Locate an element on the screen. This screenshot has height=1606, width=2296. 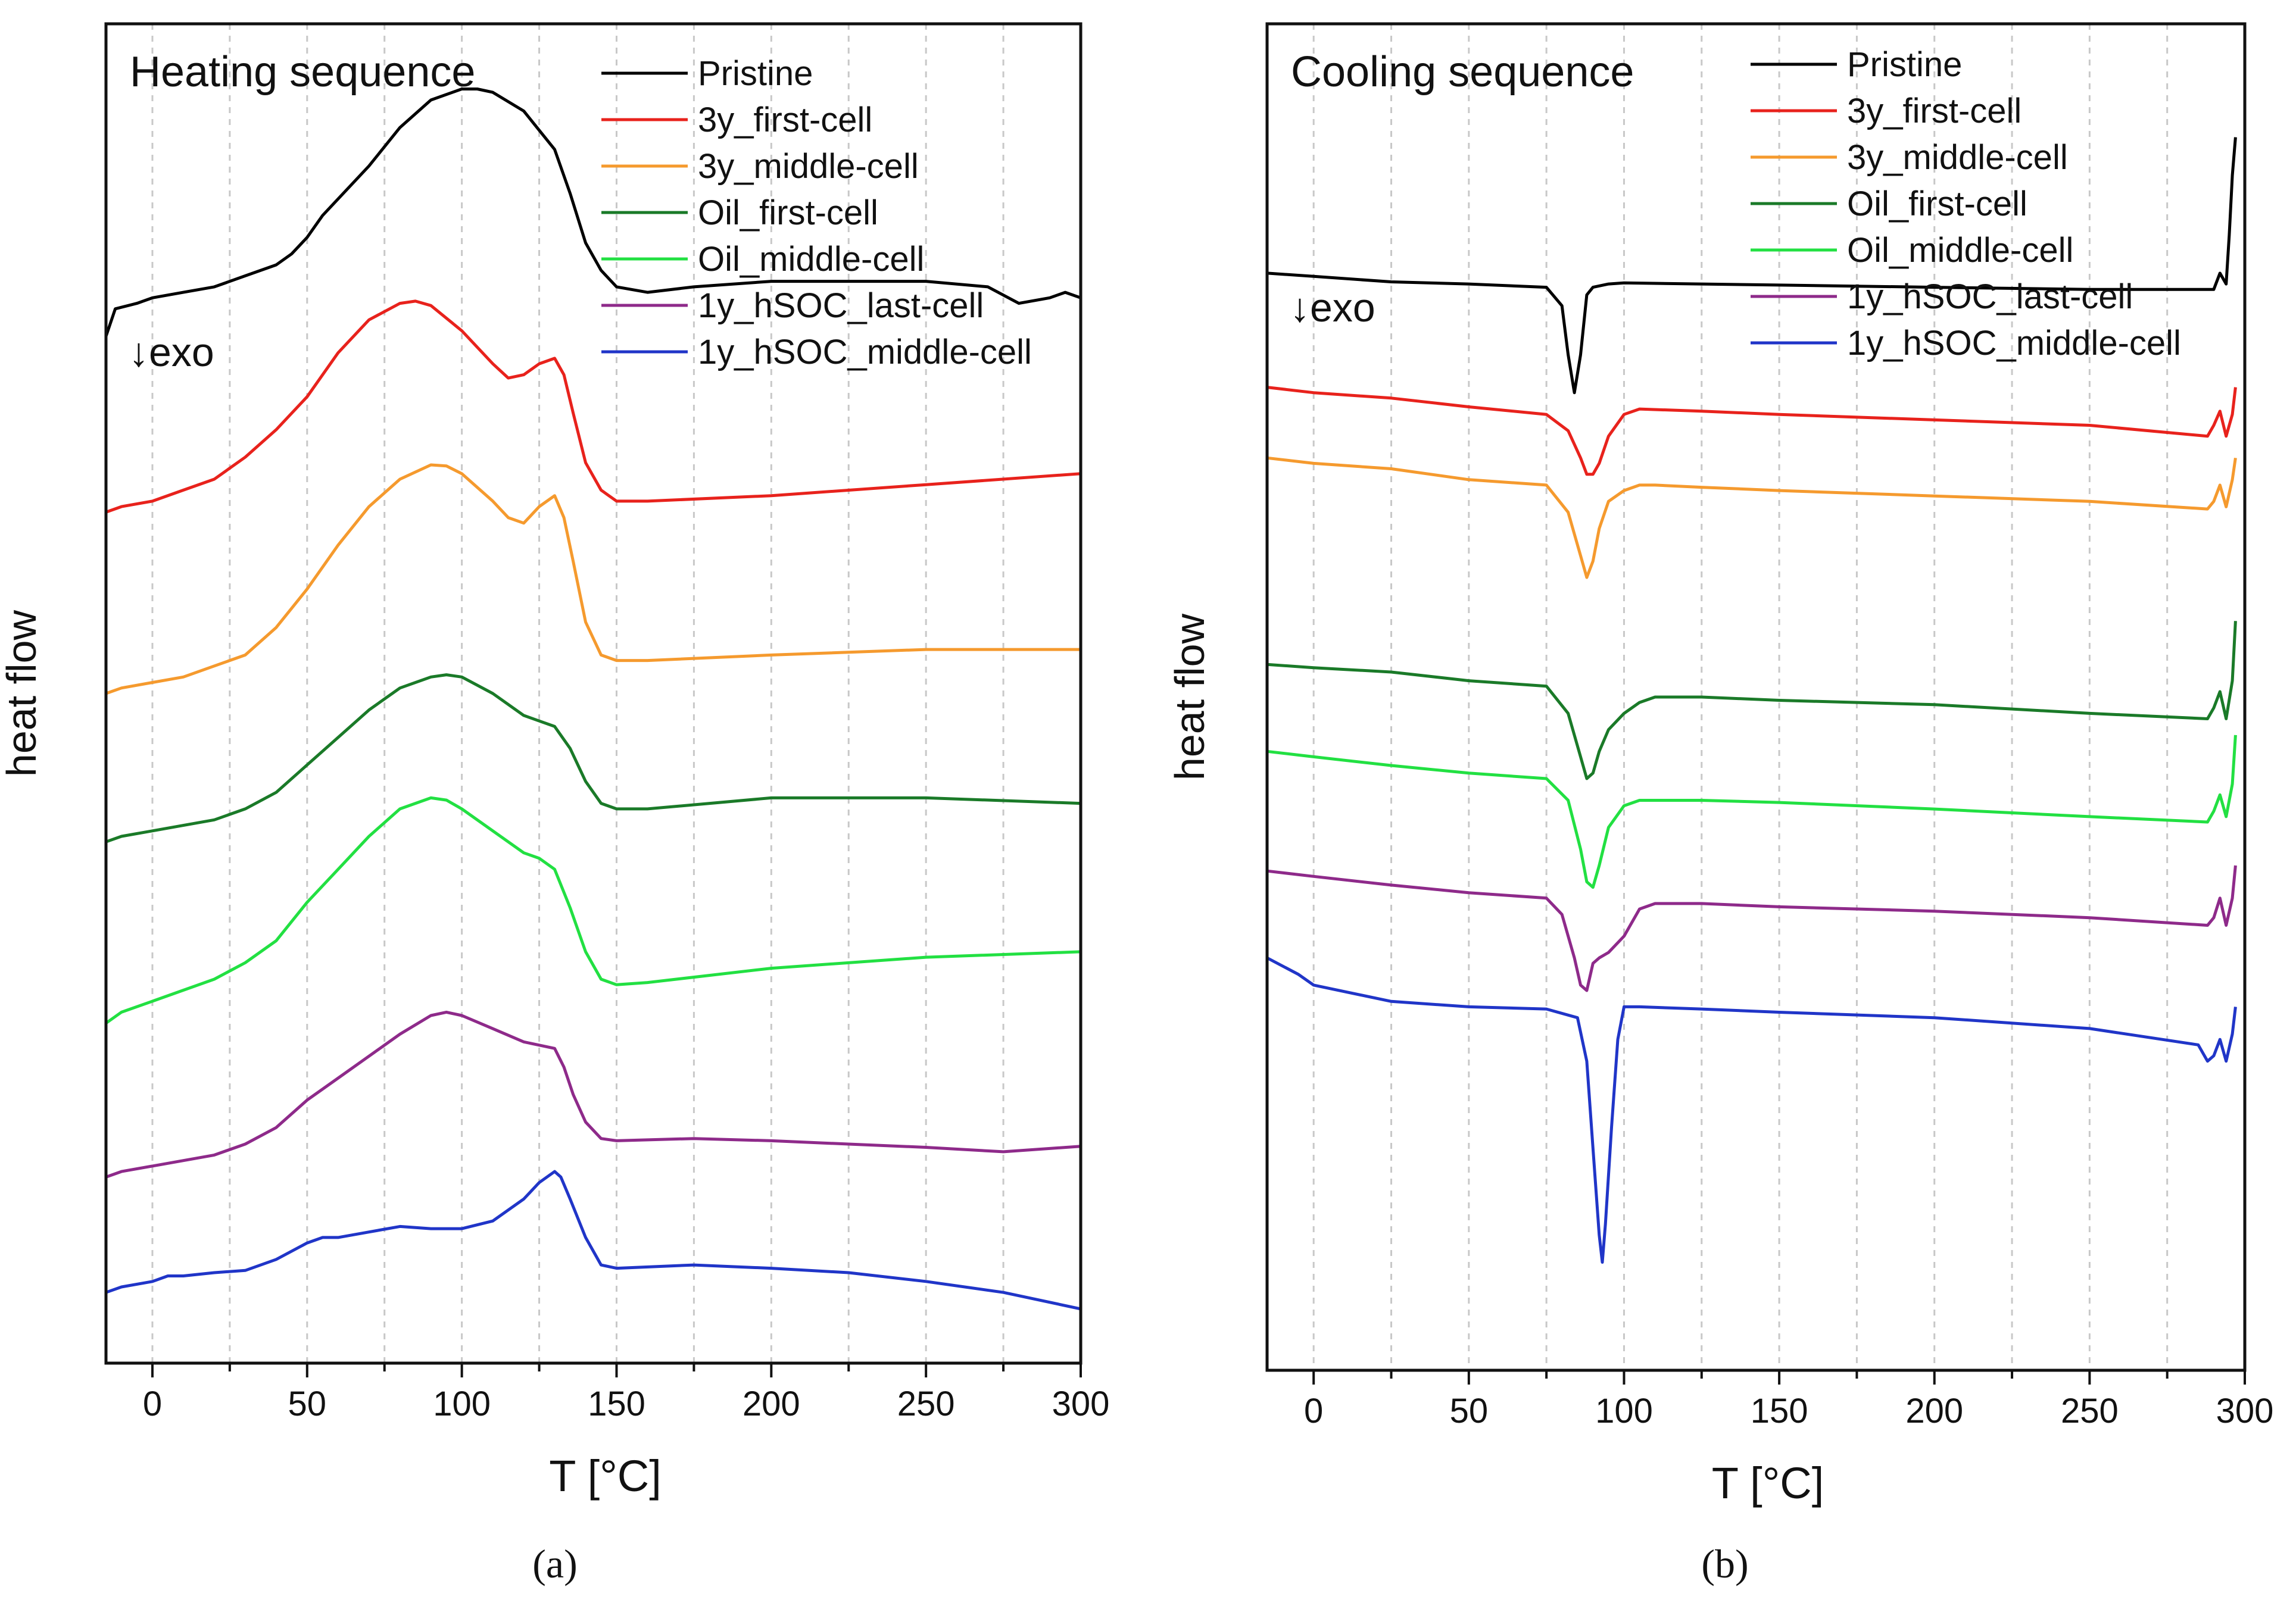
panel-caption: (a) is located at coordinates (554, 1563).